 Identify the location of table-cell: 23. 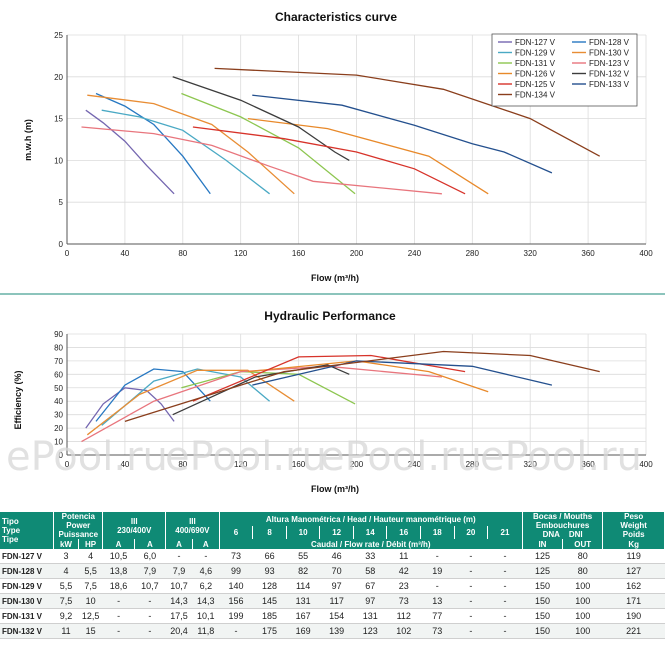
(403, 586).